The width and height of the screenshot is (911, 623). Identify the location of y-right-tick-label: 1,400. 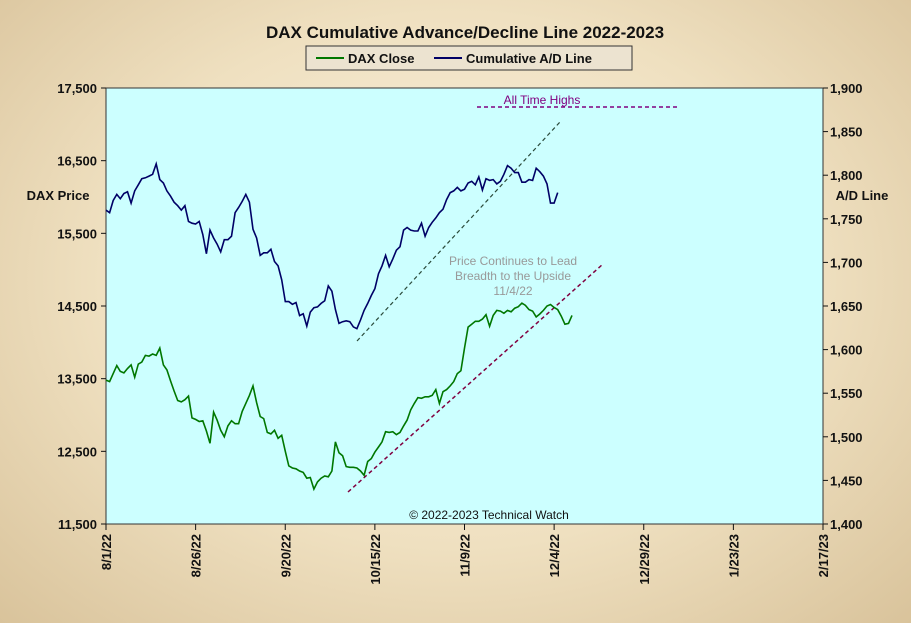
(846, 524).